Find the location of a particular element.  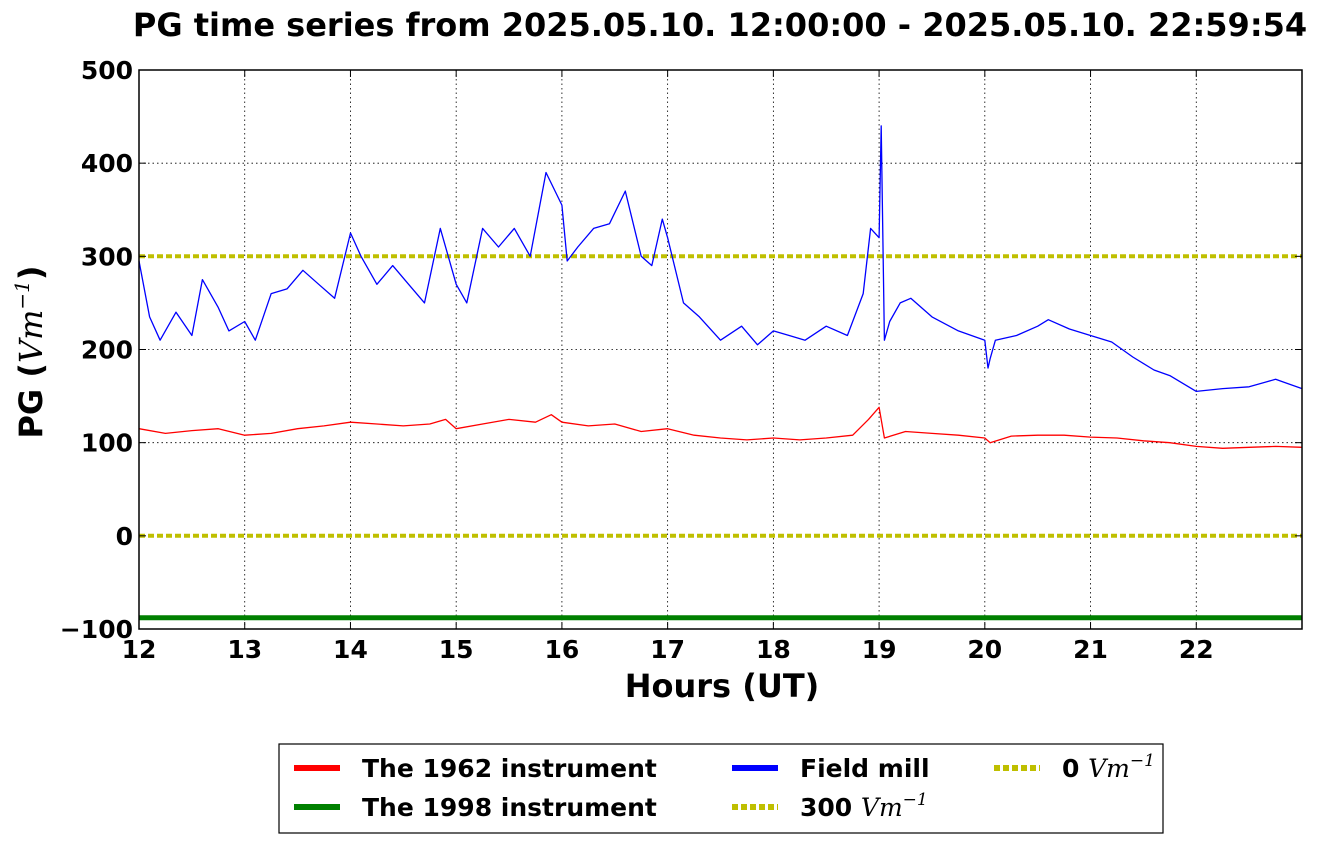

y-axis-label-suffix: ) is located at coordinates (31, 272).